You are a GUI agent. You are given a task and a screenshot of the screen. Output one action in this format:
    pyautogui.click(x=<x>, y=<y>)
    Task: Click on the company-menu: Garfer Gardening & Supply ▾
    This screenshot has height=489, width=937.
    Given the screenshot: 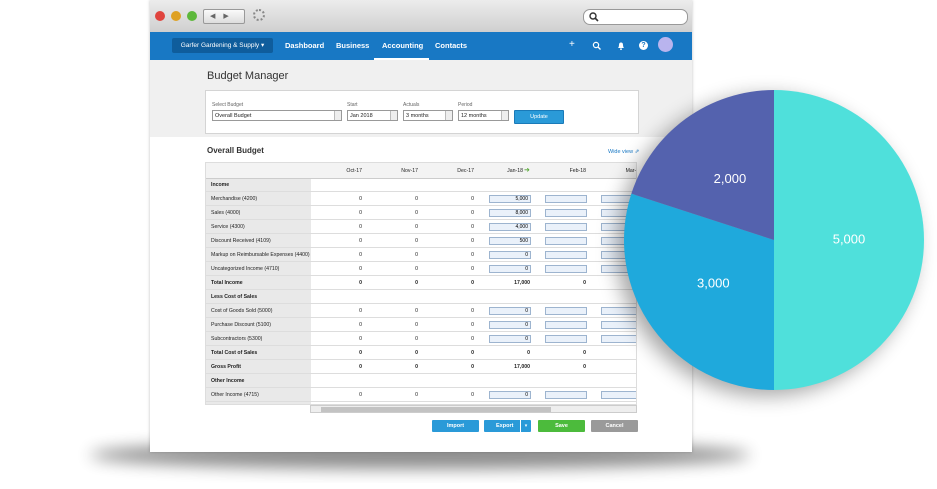 What is the action you would take?
    pyautogui.click(x=222, y=45)
    